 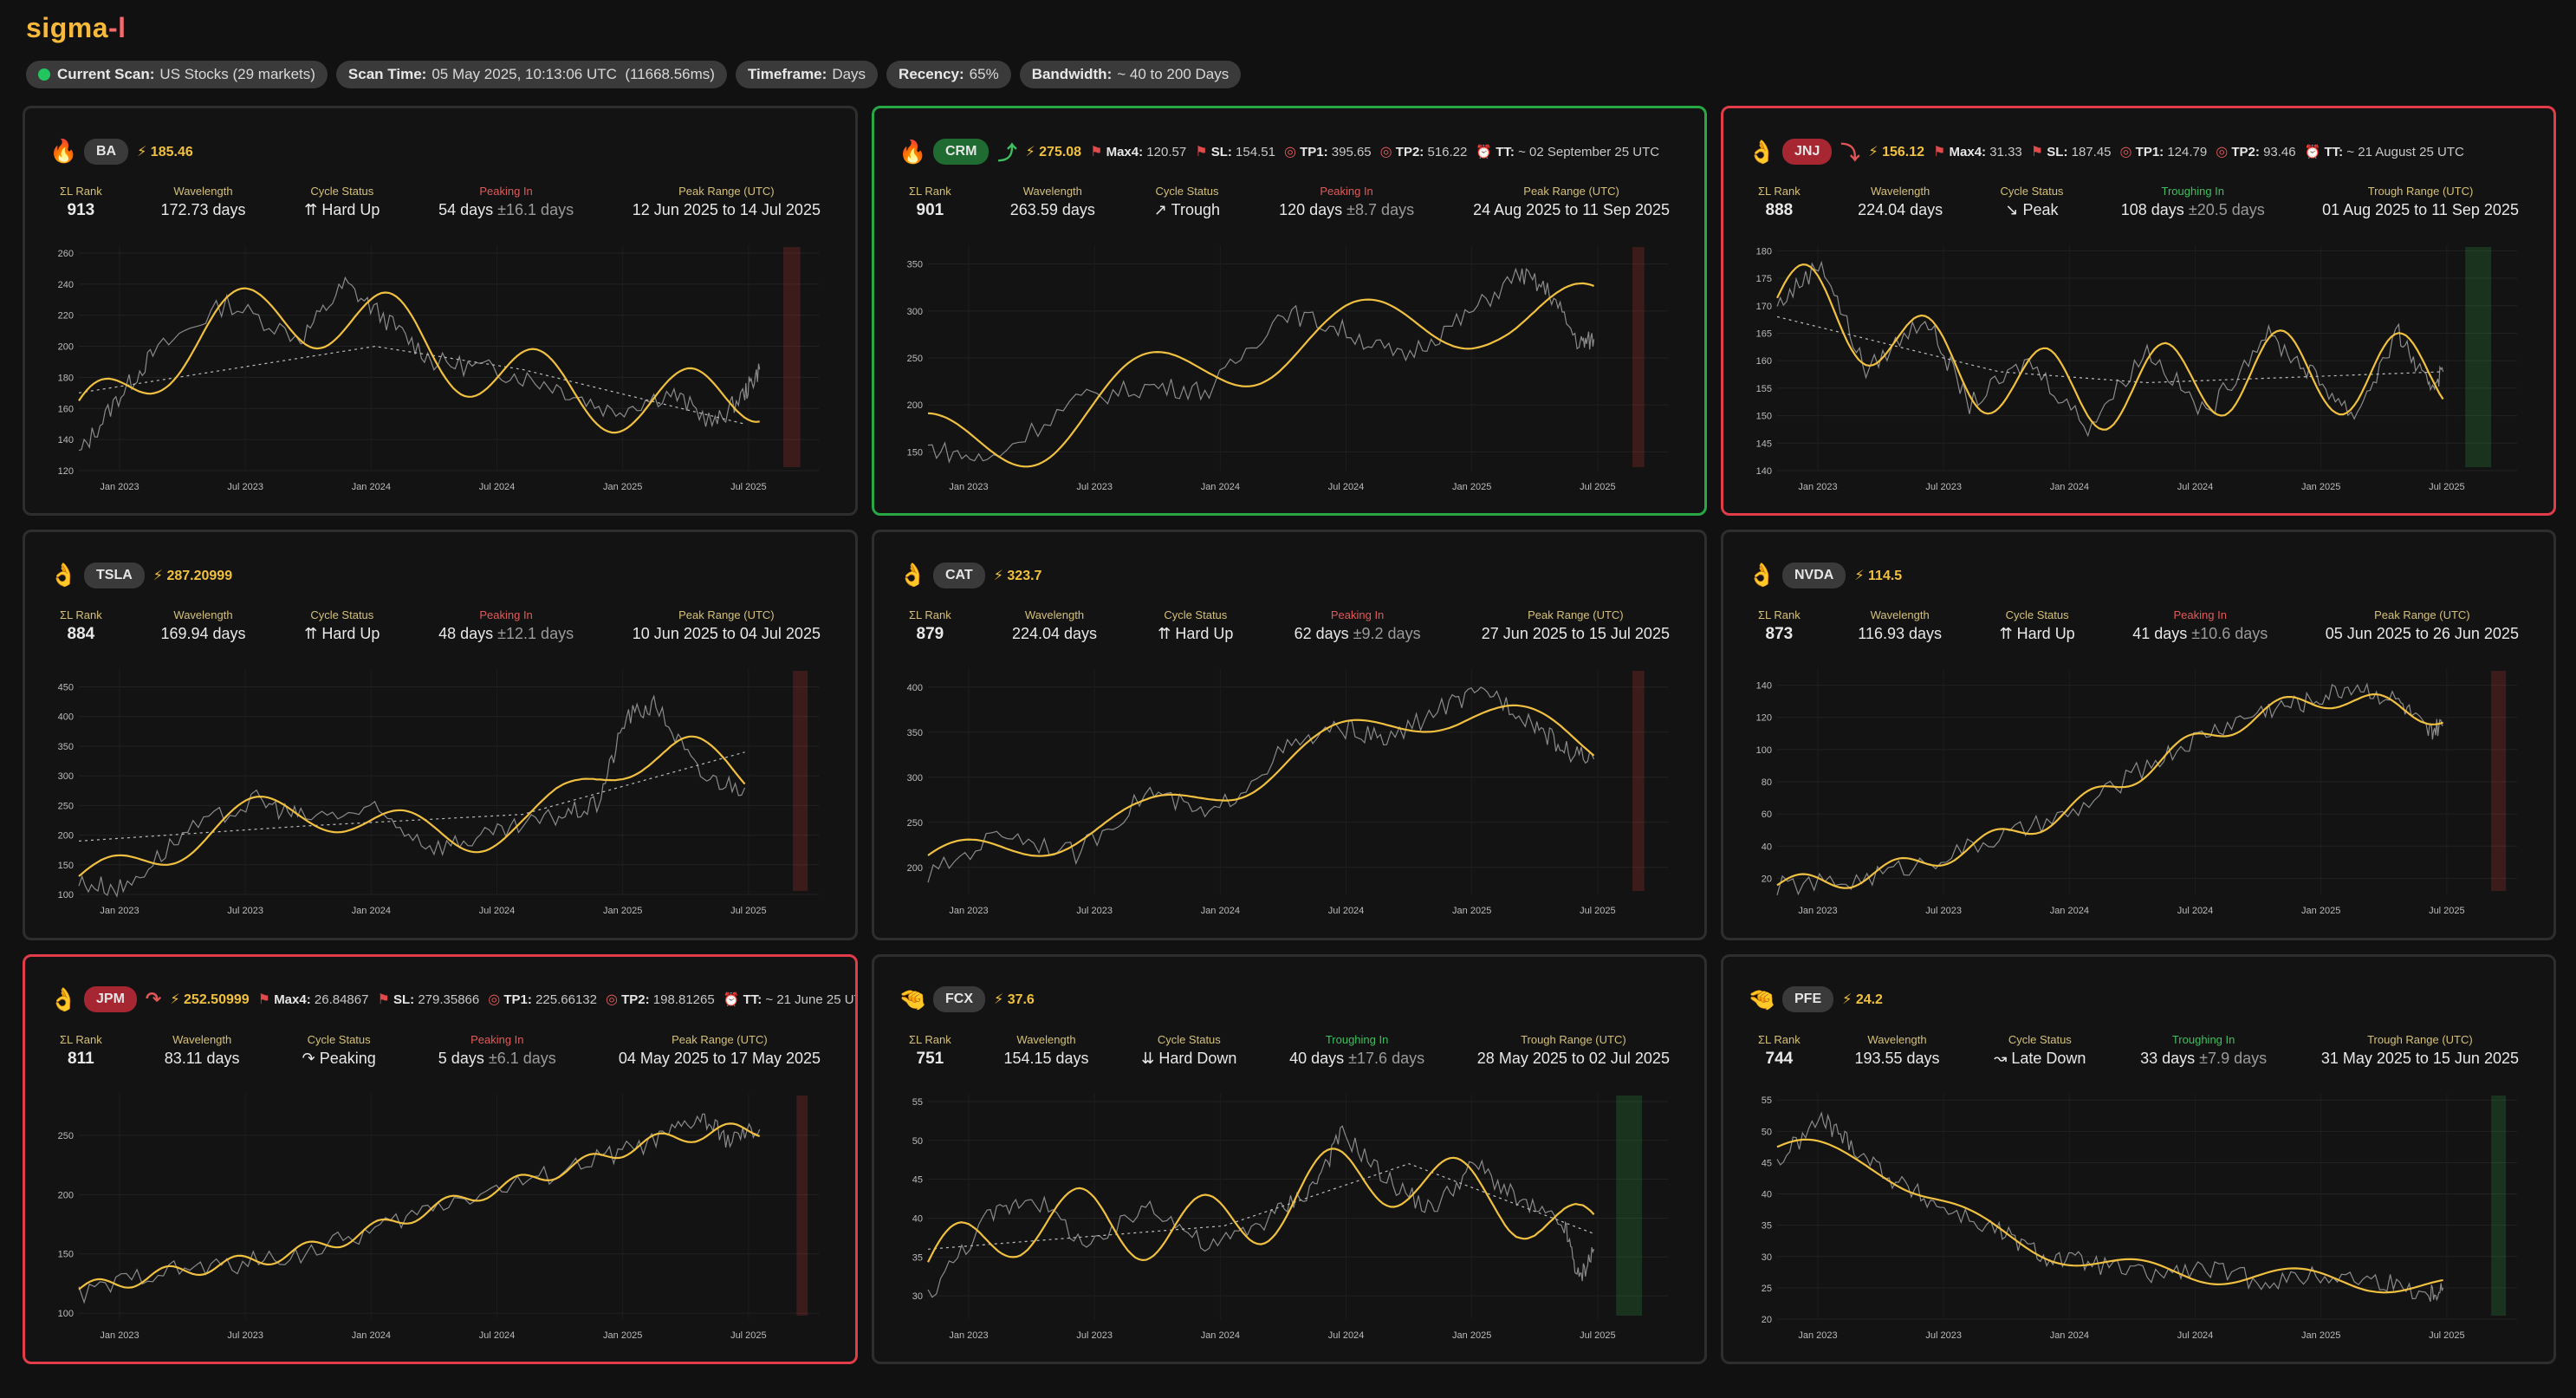 What do you see at coordinates (1780, 1051) in the screenshot?
I see `stat-rank: ΣL Rank 744` at bounding box center [1780, 1051].